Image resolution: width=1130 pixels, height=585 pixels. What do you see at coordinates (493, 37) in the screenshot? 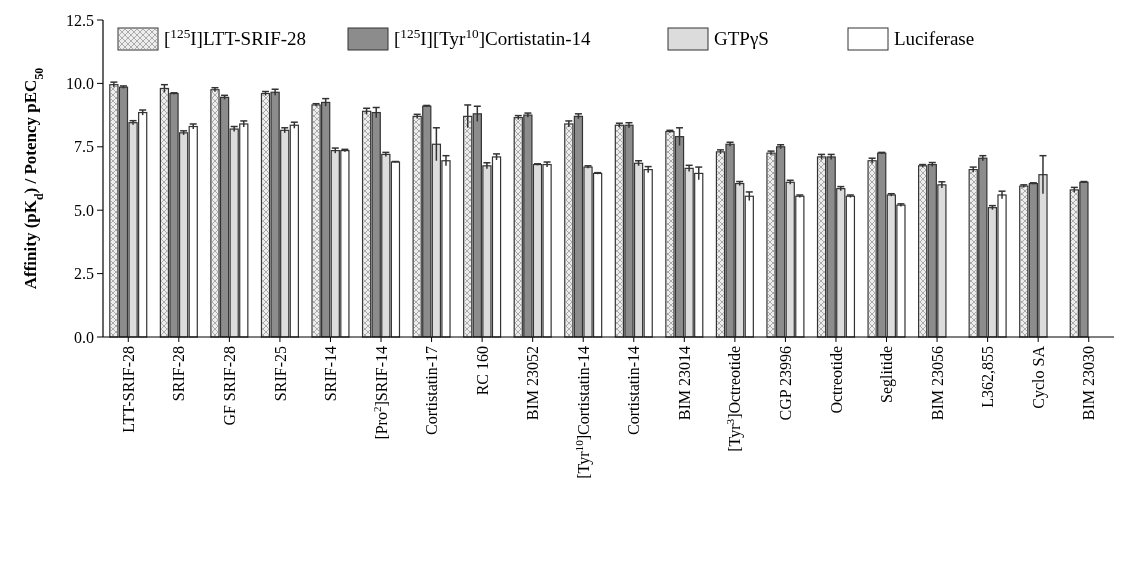
I see `legend-label: [$^{125}$I][Tyr$^{10}$]Cortistatin-14` at bounding box center [493, 37].